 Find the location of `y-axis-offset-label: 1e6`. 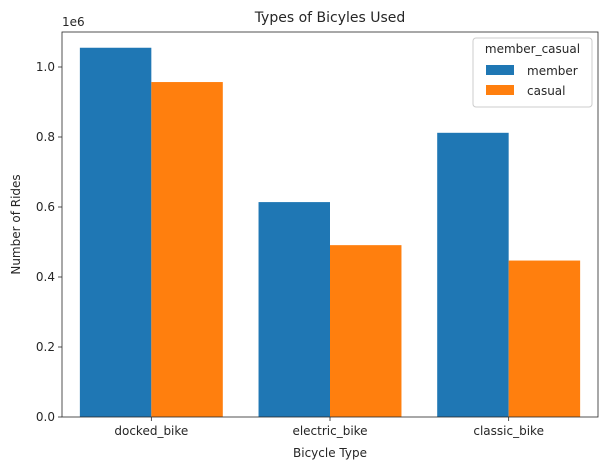

y-axis-offset-label: 1e6 is located at coordinates (73, 22).